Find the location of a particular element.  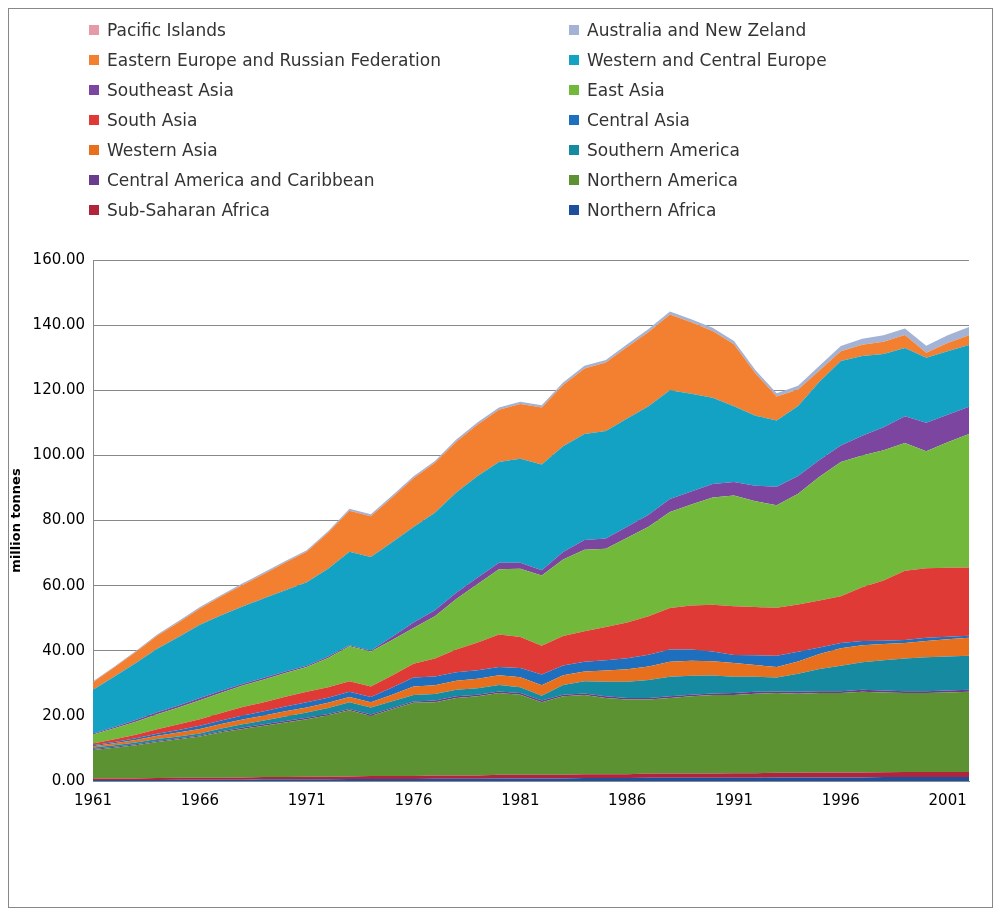

x-tick-label: 1986 is located at coordinates (627, 799).